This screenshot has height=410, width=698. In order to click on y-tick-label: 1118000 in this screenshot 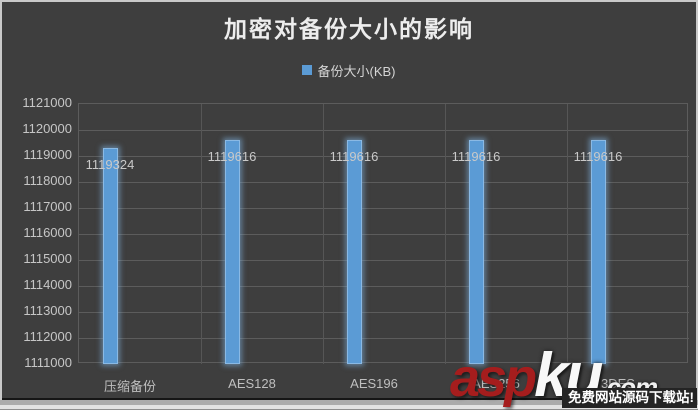, I will do `click(47, 180)`.